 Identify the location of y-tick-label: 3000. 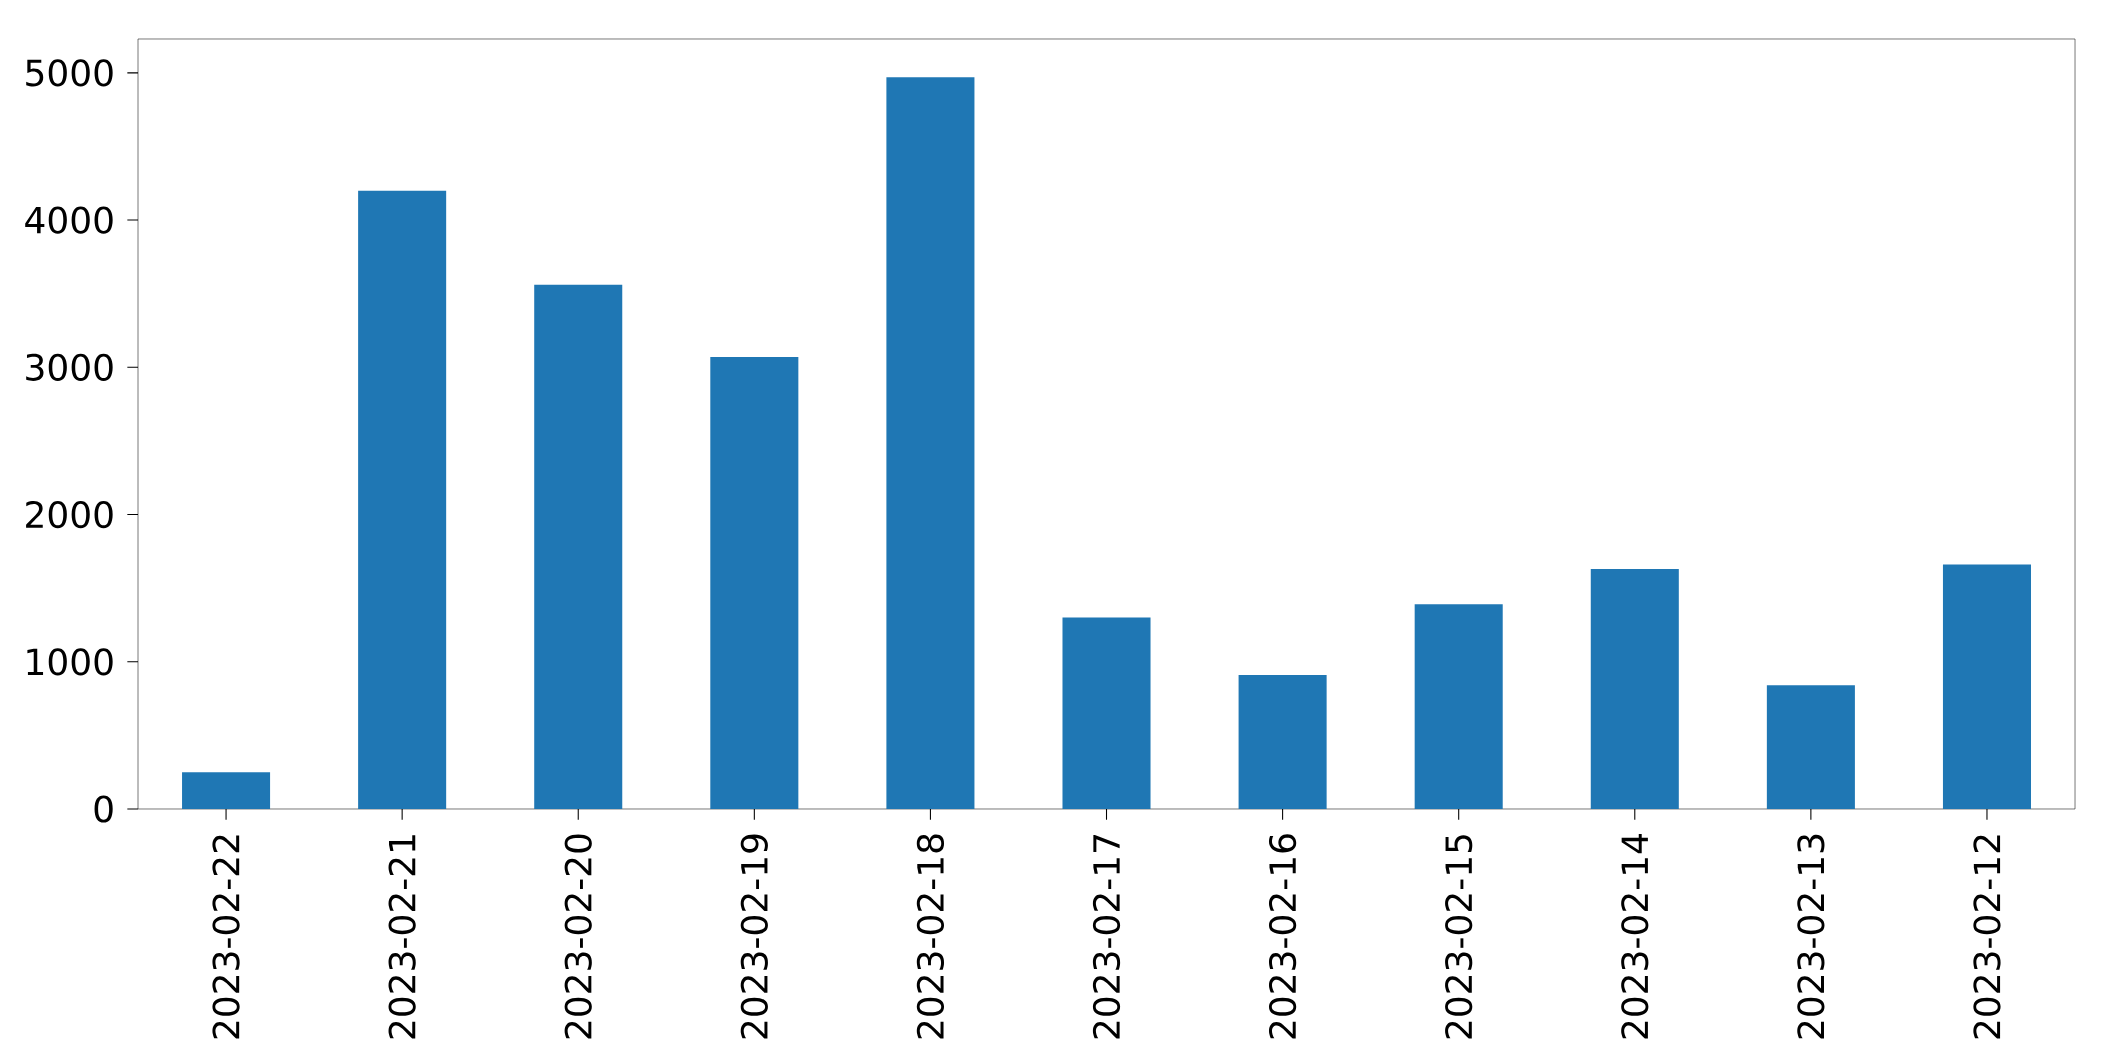
(69, 367).